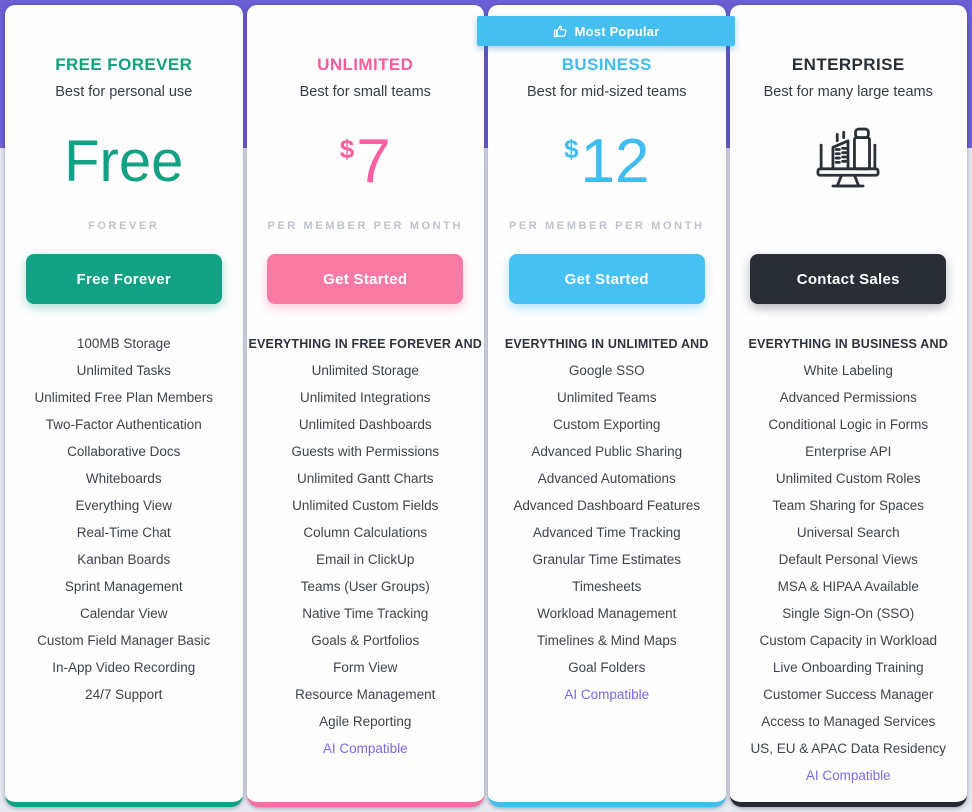  I want to click on feature-item: Email in ClickUp, so click(365, 559).